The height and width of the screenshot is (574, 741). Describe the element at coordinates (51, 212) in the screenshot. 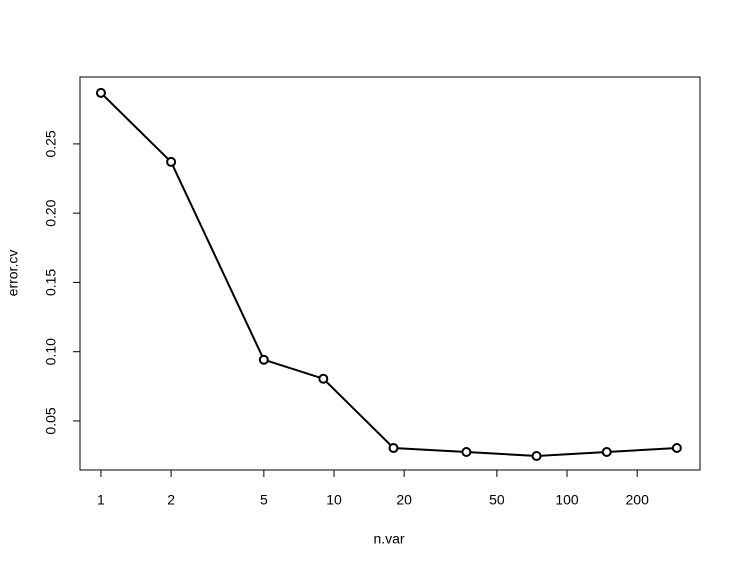

I see `y-tick-label: 0.20` at that location.